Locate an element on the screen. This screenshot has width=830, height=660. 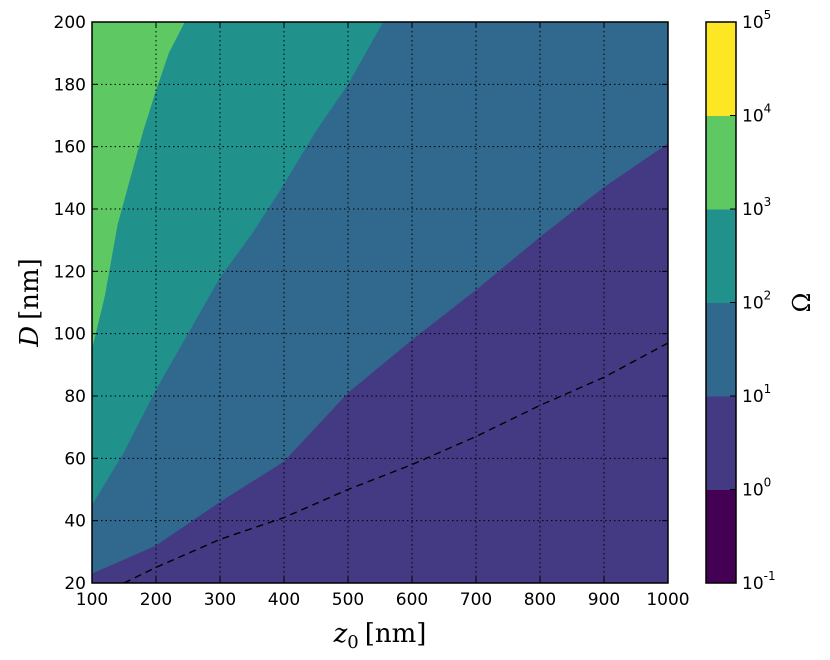
colorbar-tick-exp-3: 2 is located at coordinates (768, 296).